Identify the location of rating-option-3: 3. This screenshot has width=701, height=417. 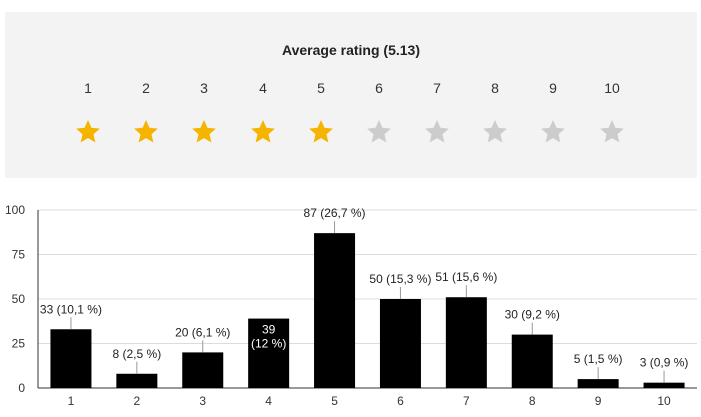
(204, 112).